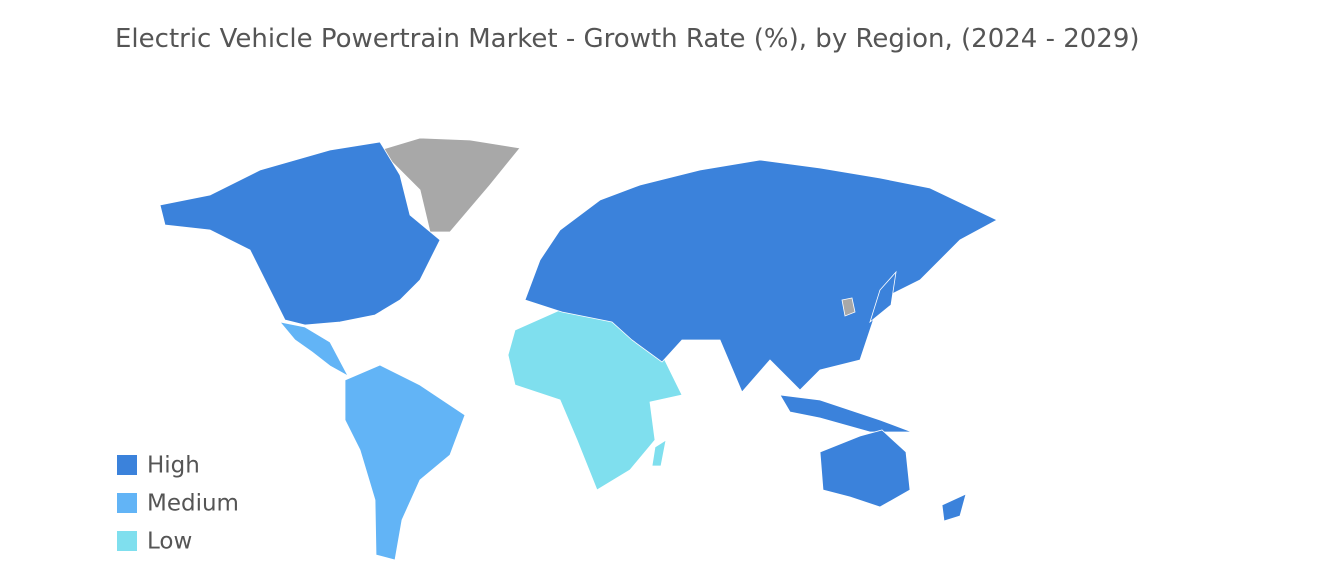 This screenshot has height=576, width=1320. Describe the element at coordinates (883, 297) in the screenshot. I see `japan` at that location.